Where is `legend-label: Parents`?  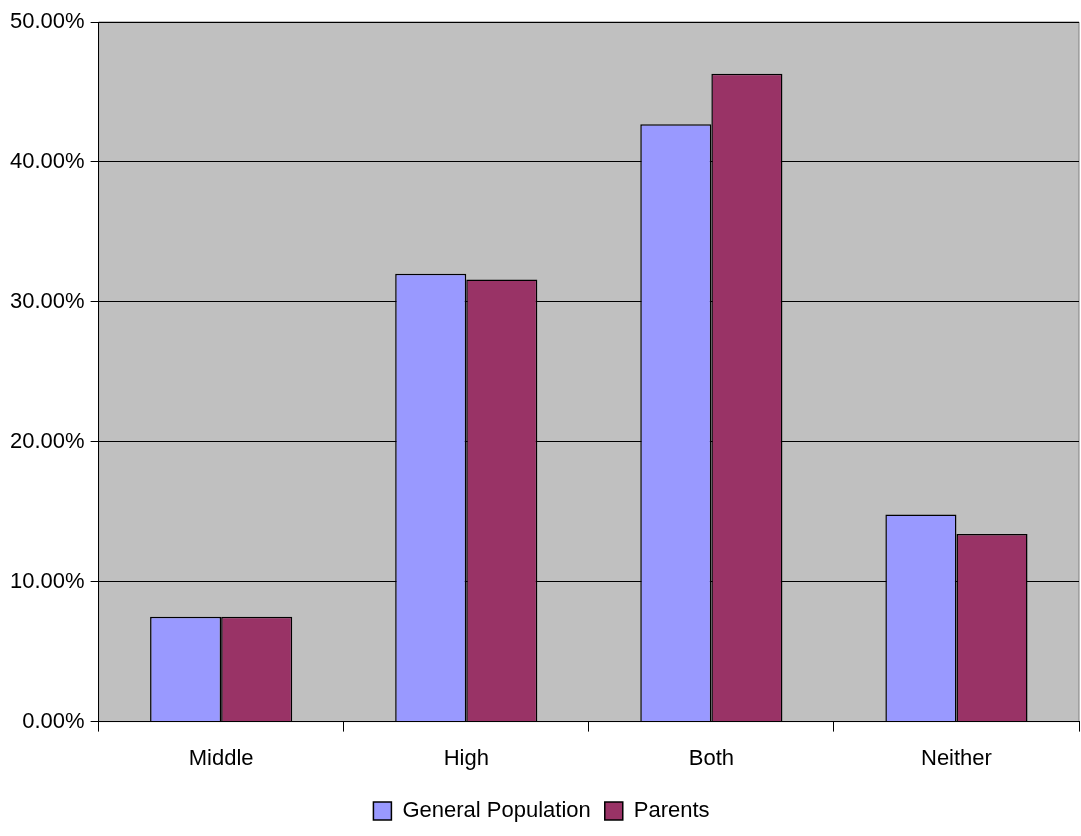 legend-label: Parents is located at coordinates (671, 810).